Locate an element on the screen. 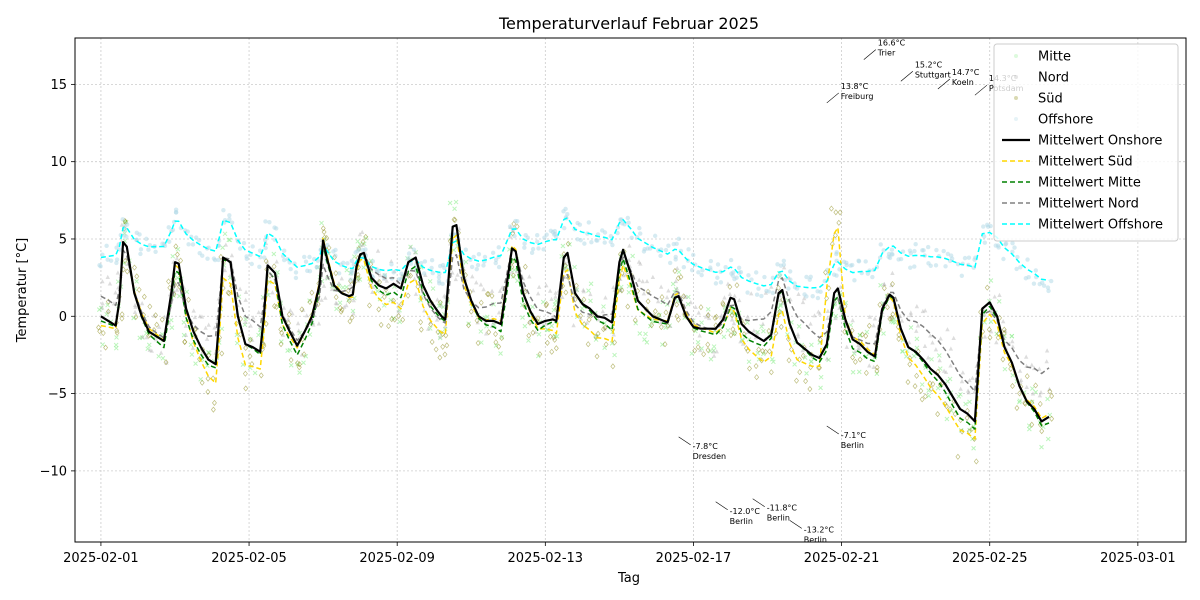  annotation-arrow is located at coordinates (795, 524).